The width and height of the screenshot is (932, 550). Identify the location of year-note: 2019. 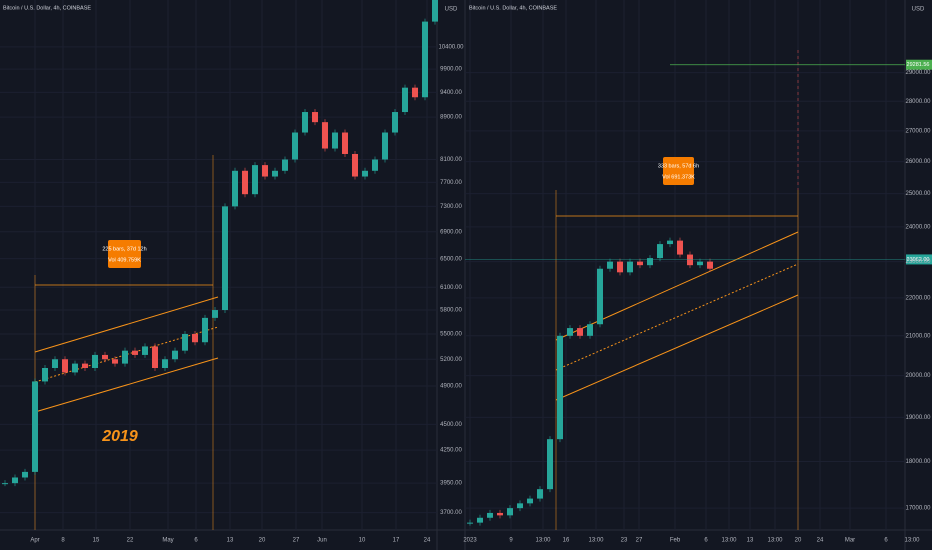
(119, 436).